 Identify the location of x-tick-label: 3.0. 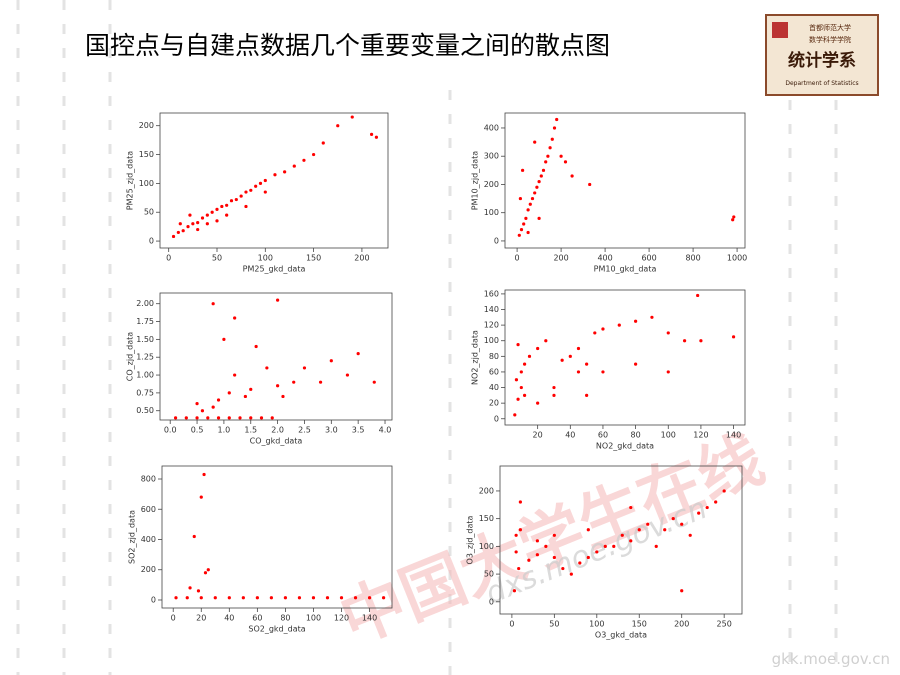
(331, 430).